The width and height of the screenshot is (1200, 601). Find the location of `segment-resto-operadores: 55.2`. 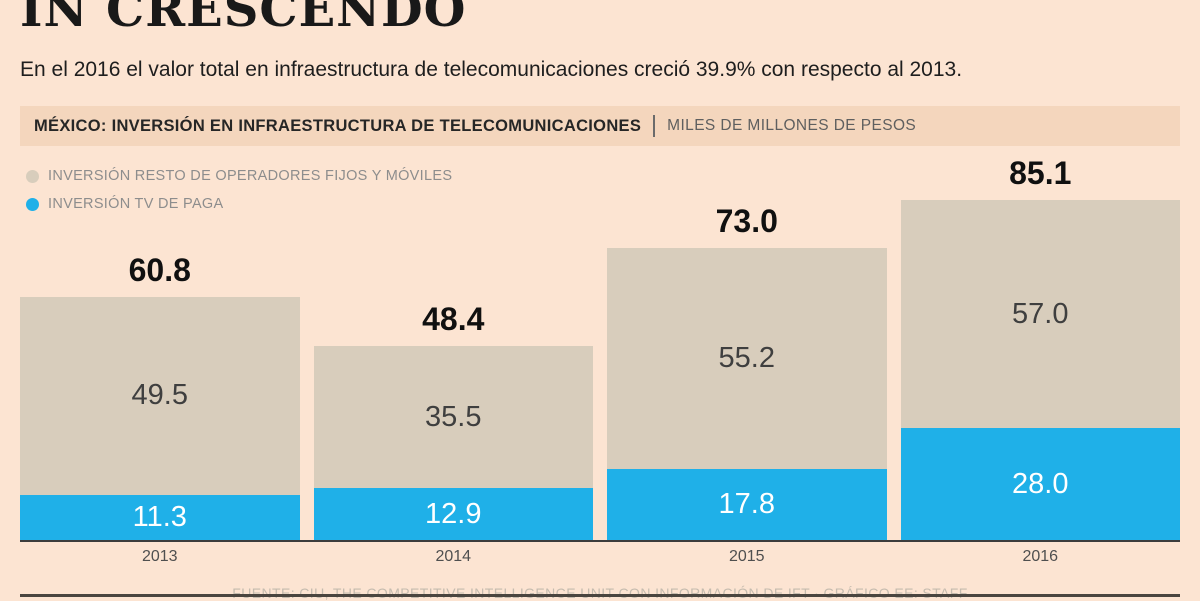

segment-resto-operadores: 55.2 is located at coordinates (747, 358).